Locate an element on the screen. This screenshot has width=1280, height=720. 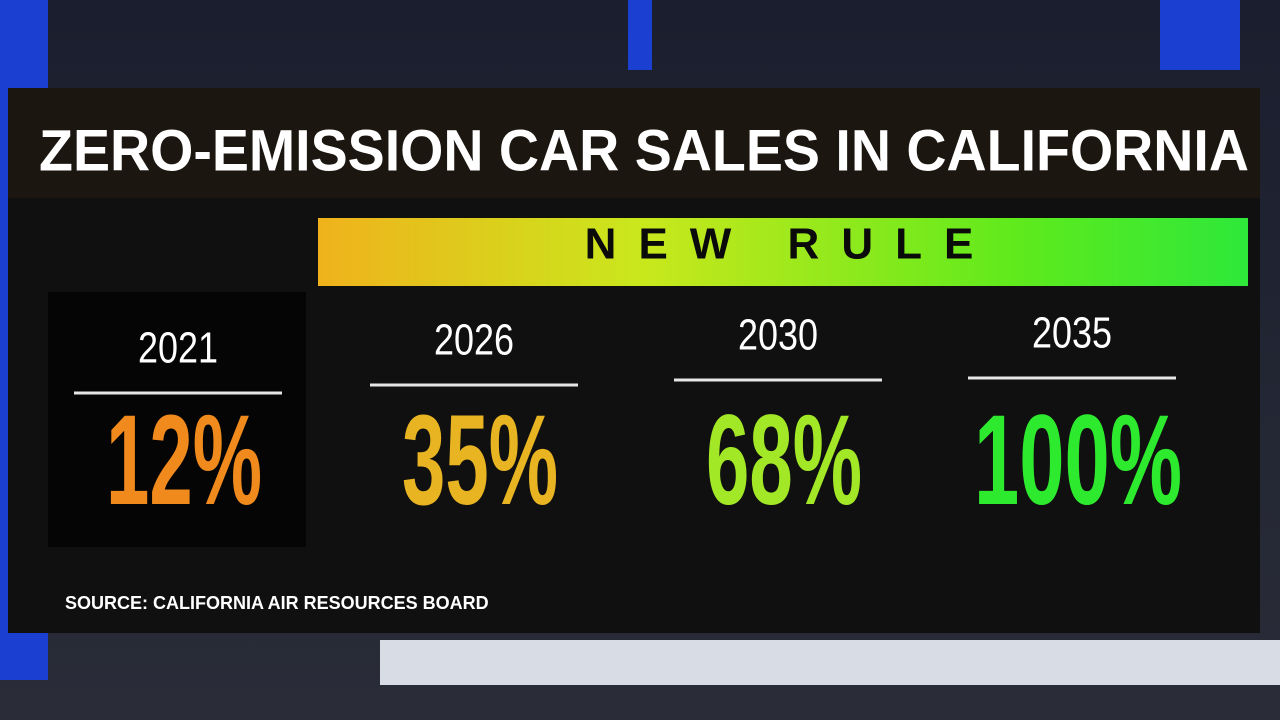
new-rule-bar is located at coordinates (783, 252).